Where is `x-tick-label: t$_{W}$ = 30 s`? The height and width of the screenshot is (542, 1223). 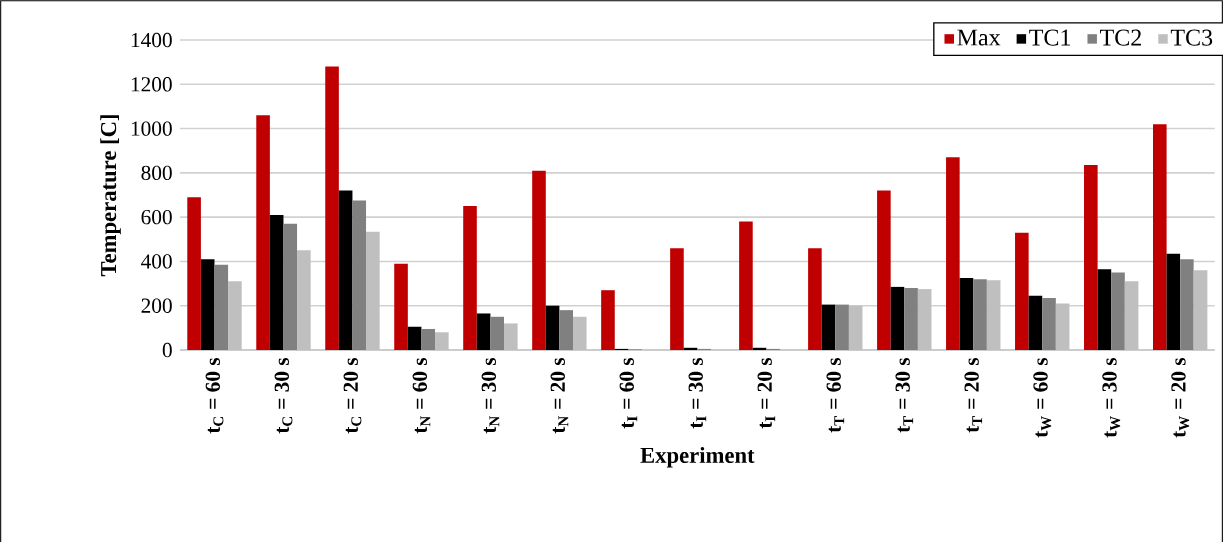
x-tick-label: t$_{W}$ = 30 s is located at coordinates (1111, 397).